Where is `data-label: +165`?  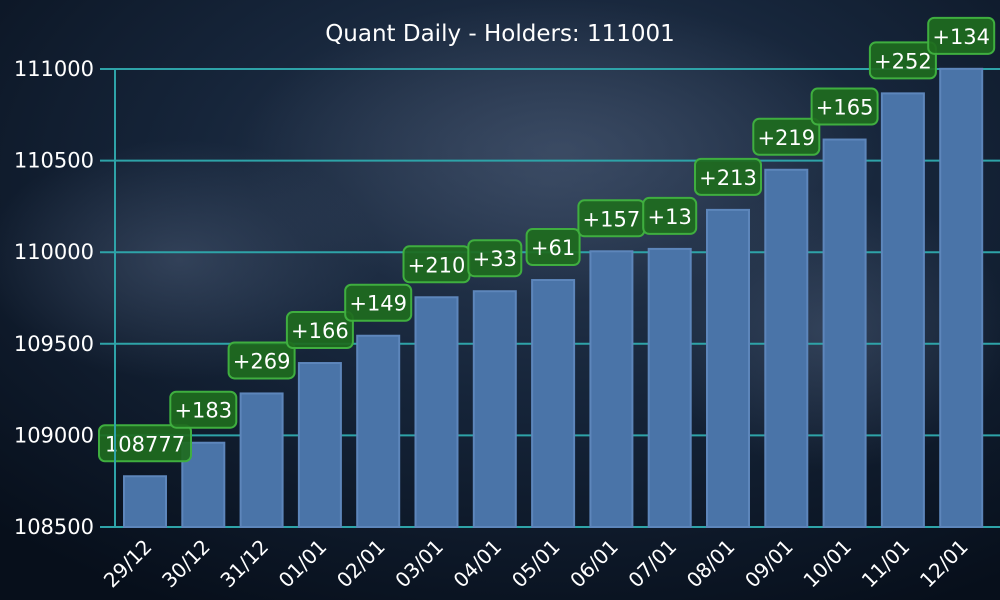 data-label: +165 is located at coordinates (844, 106).